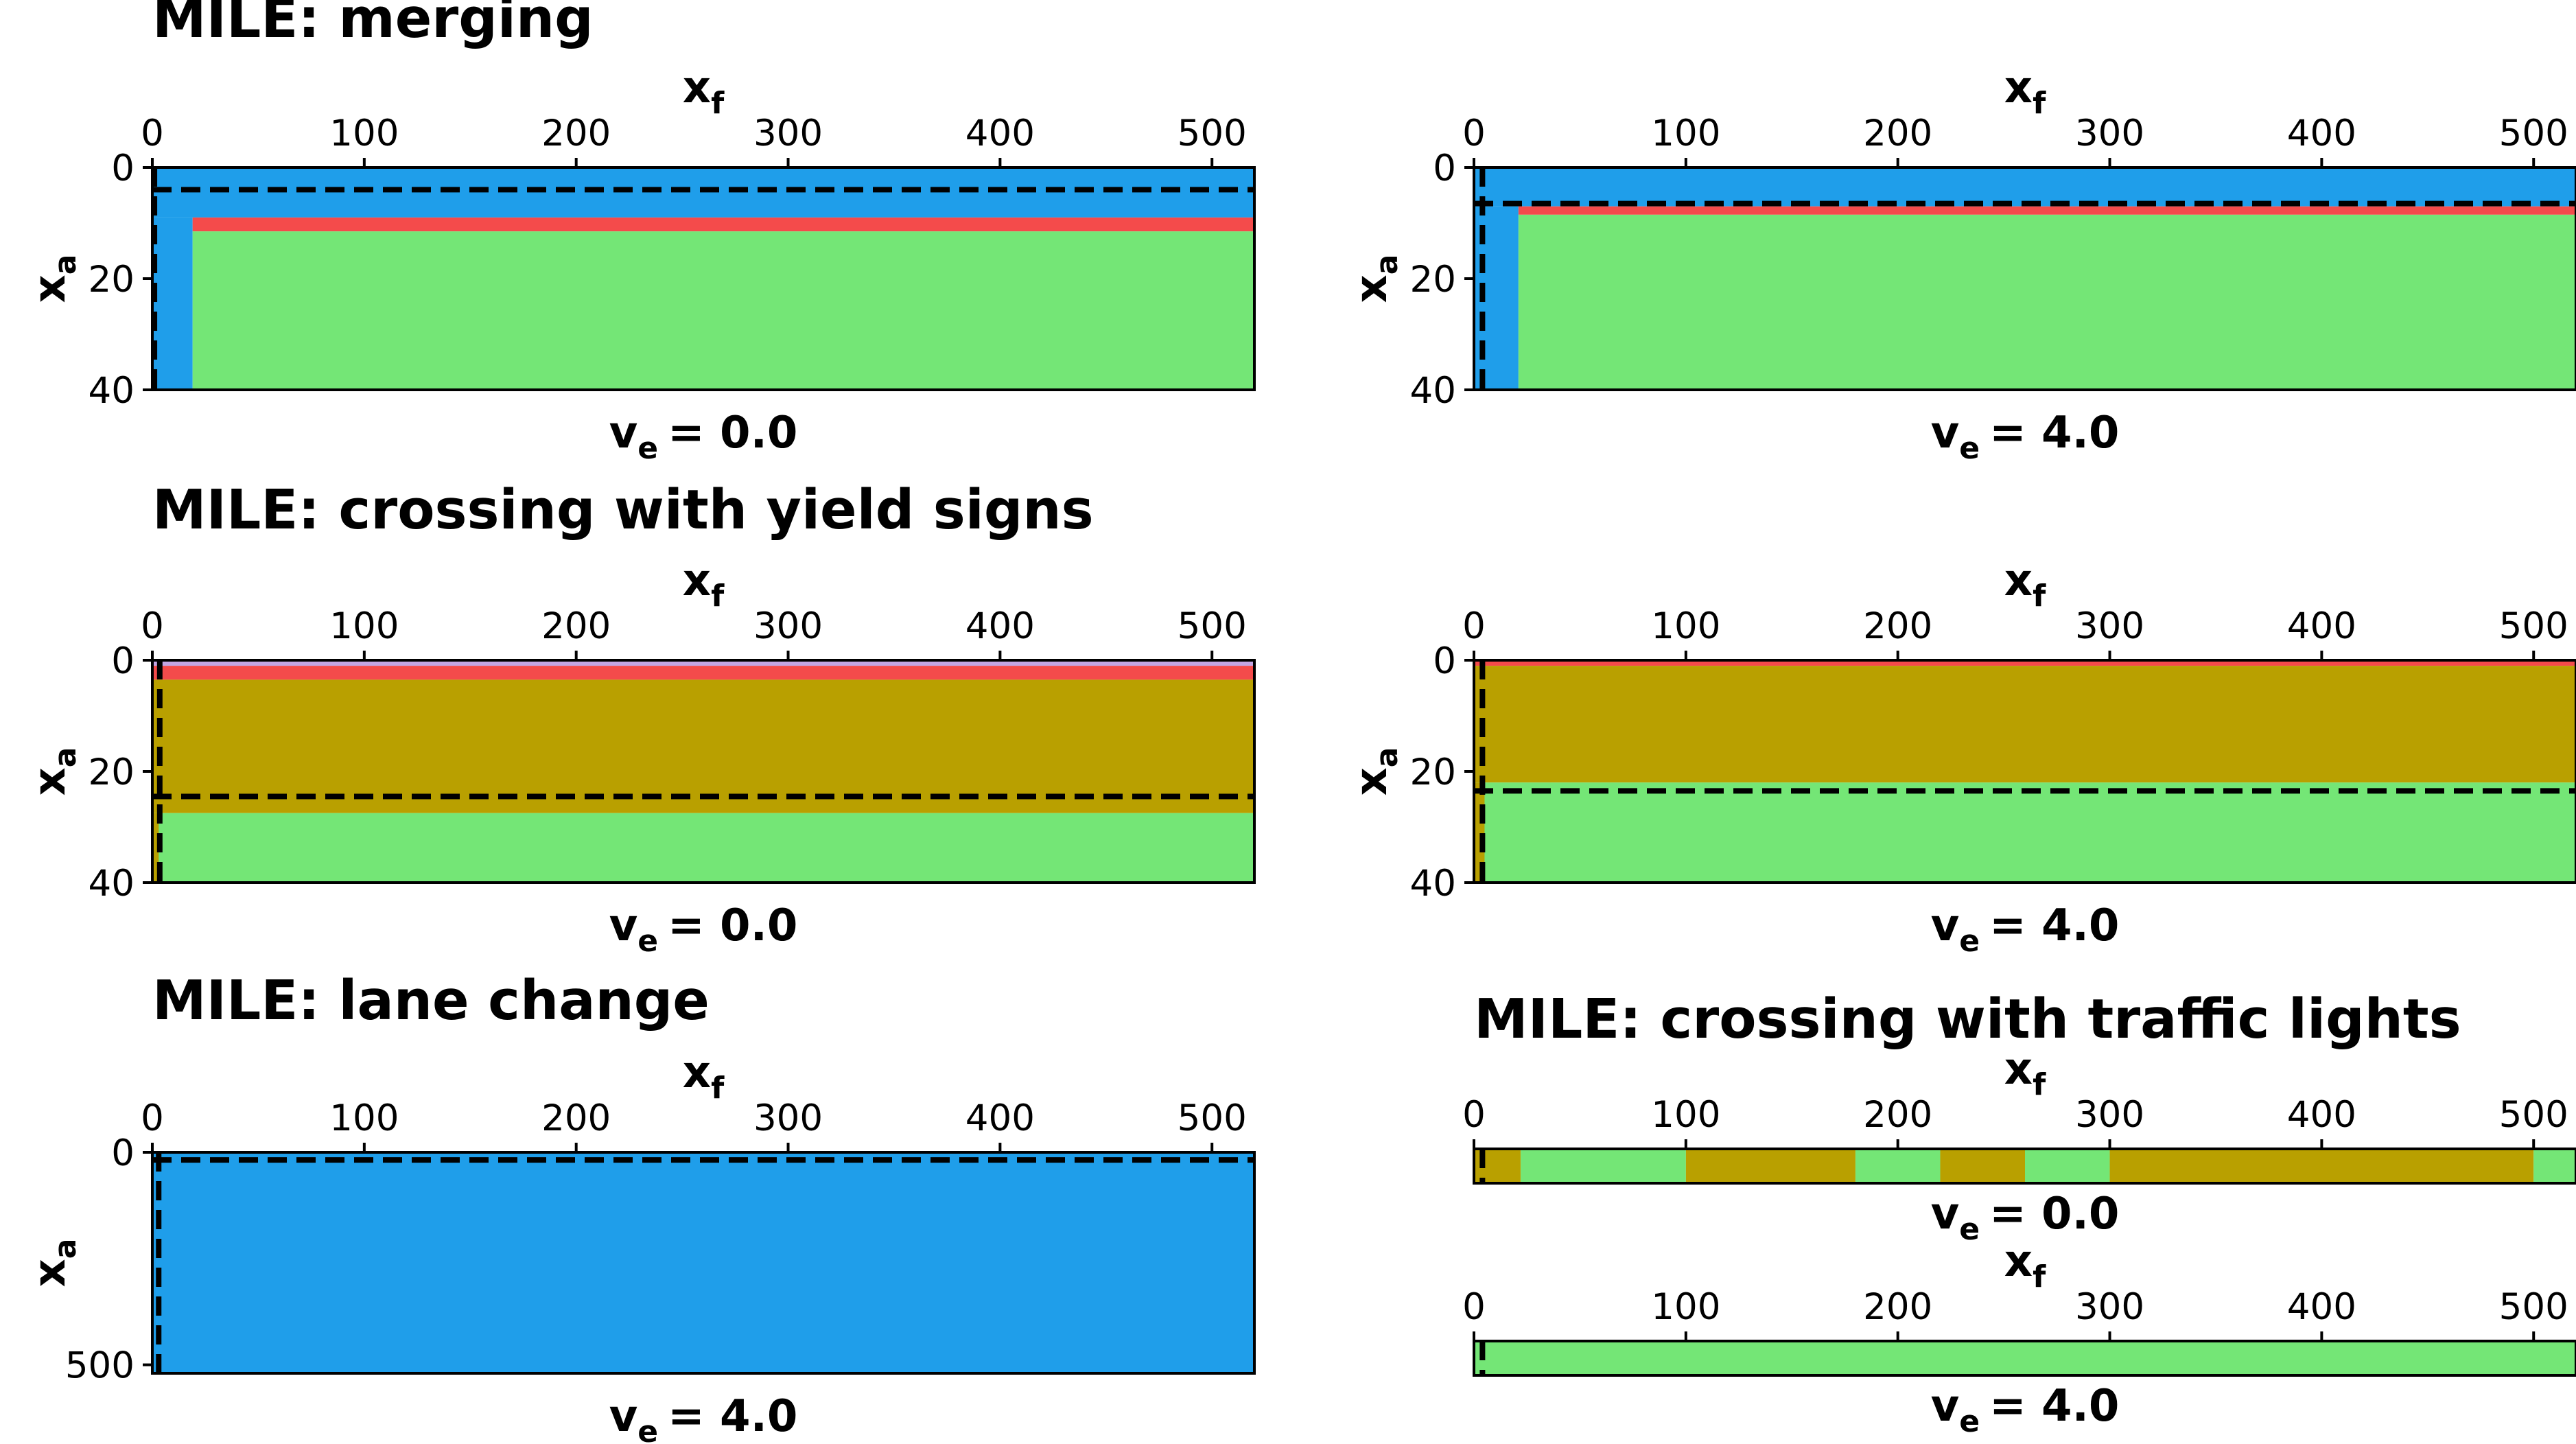 The width and height of the screenshot is (2576, 1444). I want to click on panel-lights-v4: 0 100 200 300 400 500 xf ve = 4.0, so click(2019, 1338).